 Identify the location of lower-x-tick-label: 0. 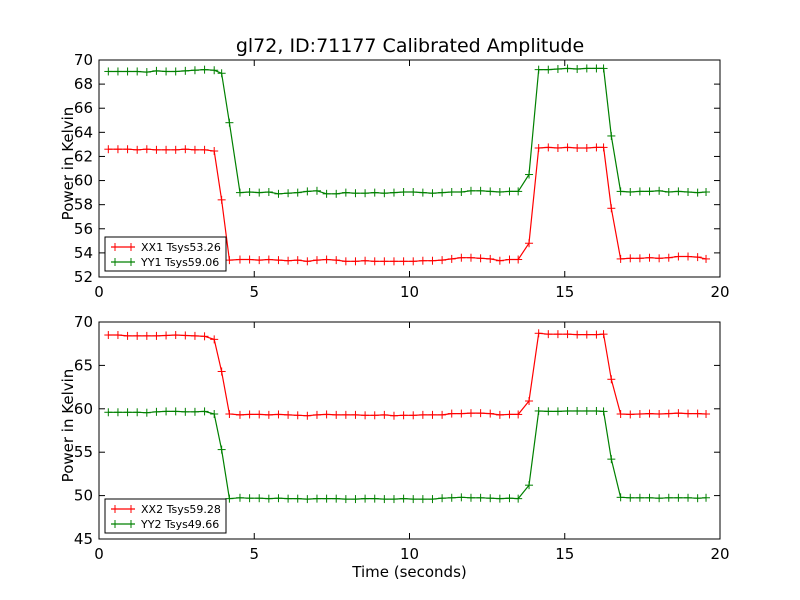
(99, 554).